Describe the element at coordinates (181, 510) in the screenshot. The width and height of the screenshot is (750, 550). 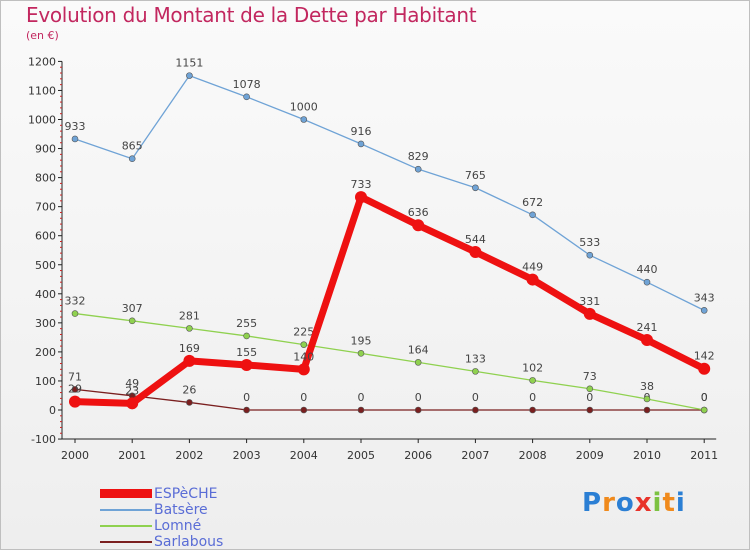
I see `legend-label-batsere: Batsère` at that location.